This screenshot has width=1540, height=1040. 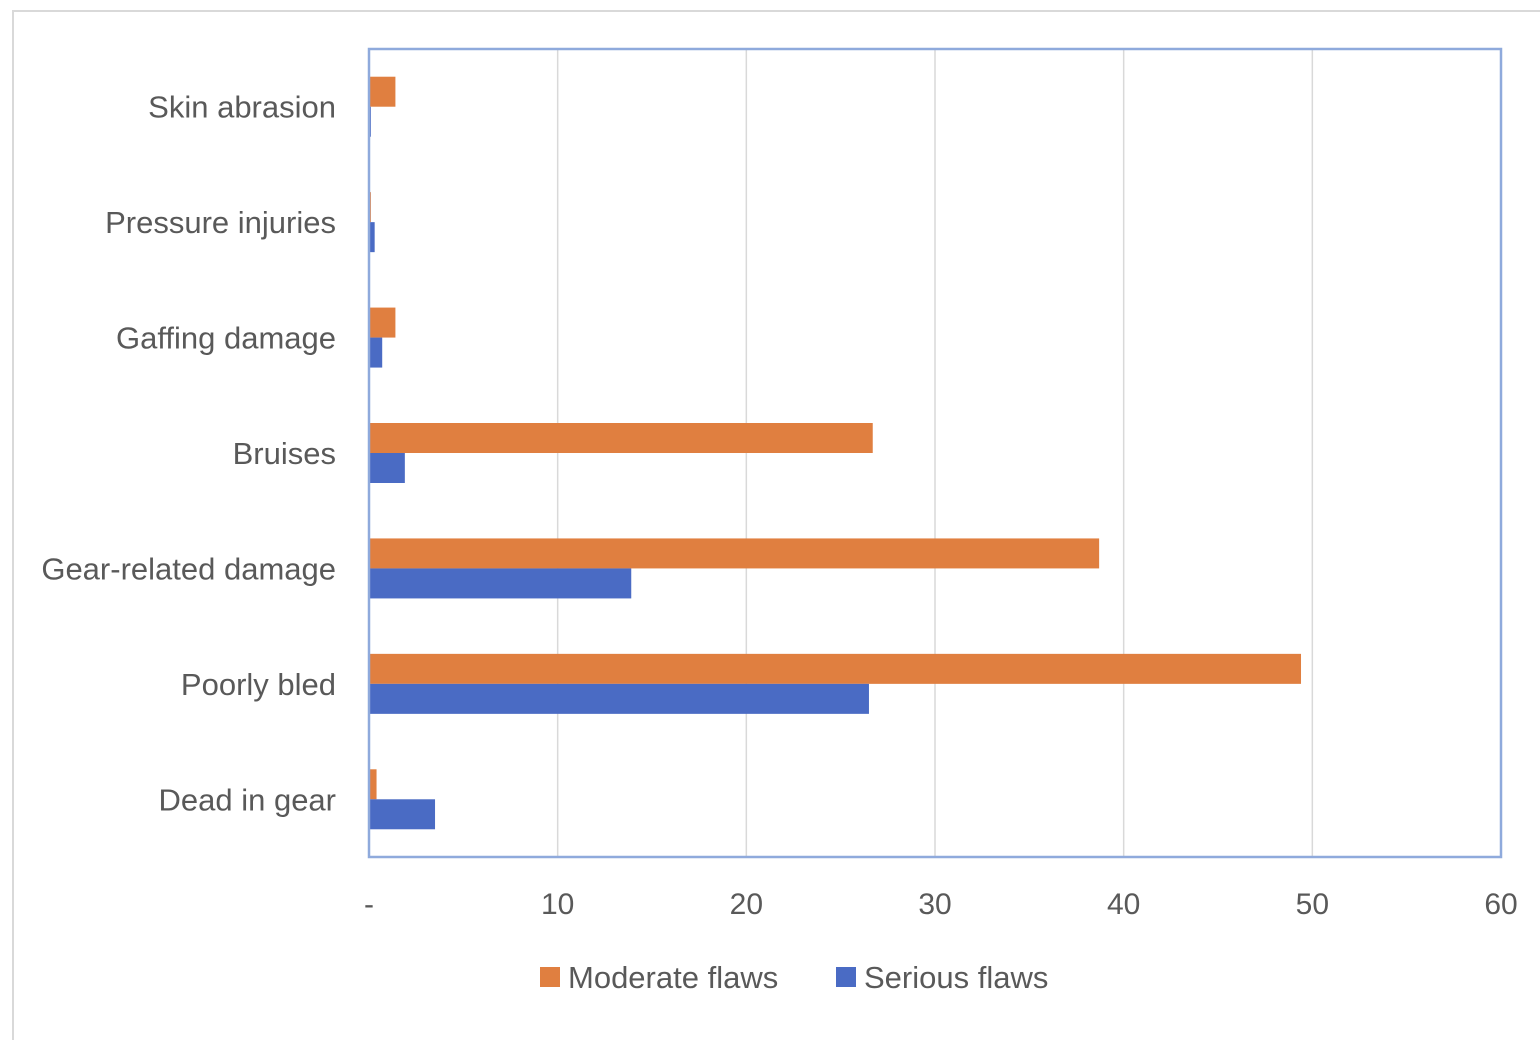 I want to click on legend-label: Serious flaws, so click(x=956, y=977).